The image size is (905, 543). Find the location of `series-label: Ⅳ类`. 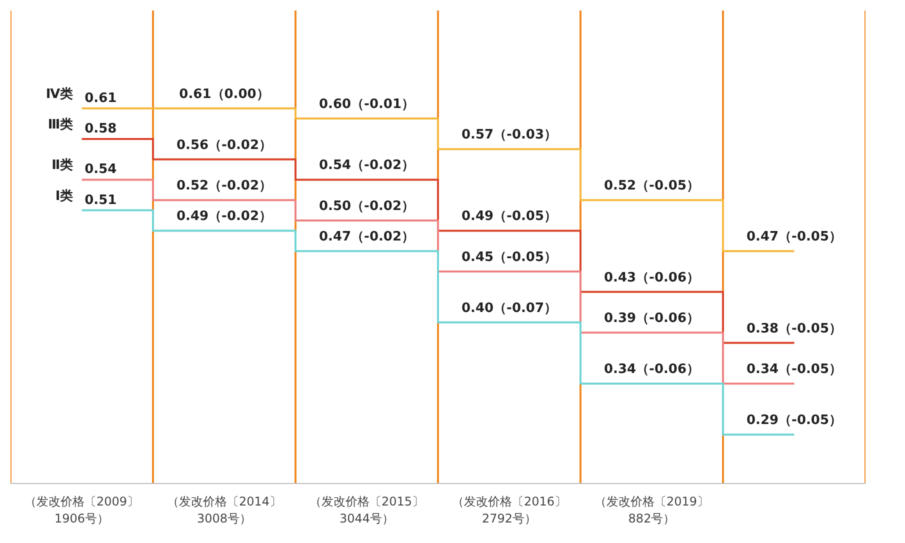

series-label: Ⅳ类 is located at coordinates (60, 94).